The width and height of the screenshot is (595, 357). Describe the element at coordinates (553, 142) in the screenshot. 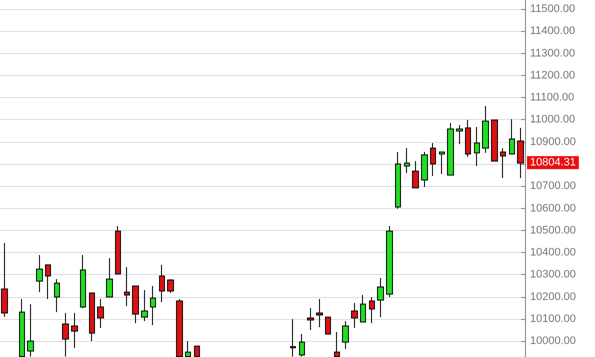

I see `y-tick-label: 10900.00` at that location.